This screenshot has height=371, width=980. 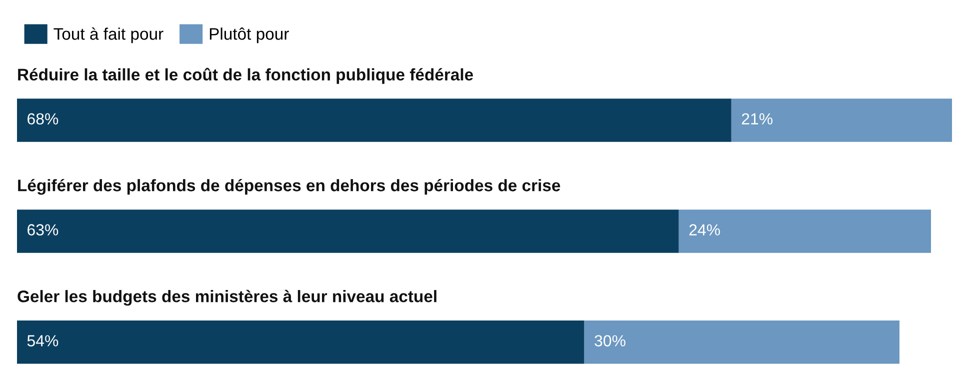 What do you see at coordinates (227, 298) in the screenshot?
I see `y-tick-label: Geler les budgets des ministères à leur niveau actuel` at bounding box center [227, 298].